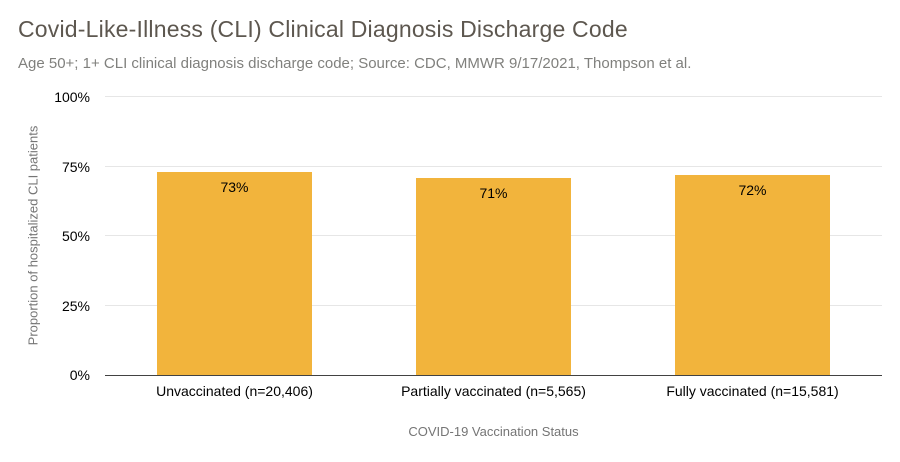  Describe the element at coordinates (75, 236) in the screenshot. I see `y-tick-label: 50%` at that location.